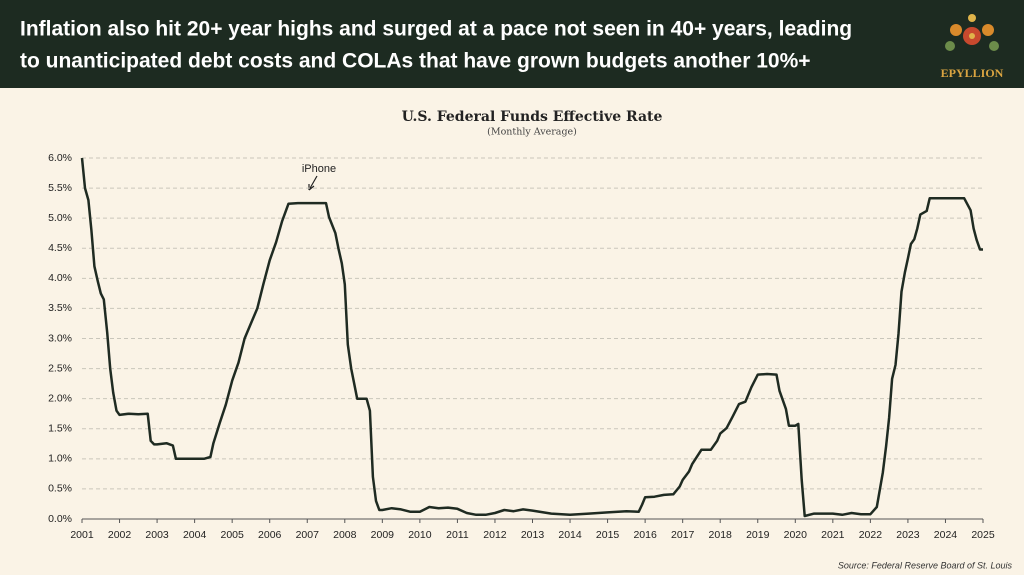 The image size is (1024, 575). What do you see at coordinates (532, 117) in the screenshot?
I see `chart-title: U.S. Federal Funds Effective Rate` at bounding box center [532, 117].